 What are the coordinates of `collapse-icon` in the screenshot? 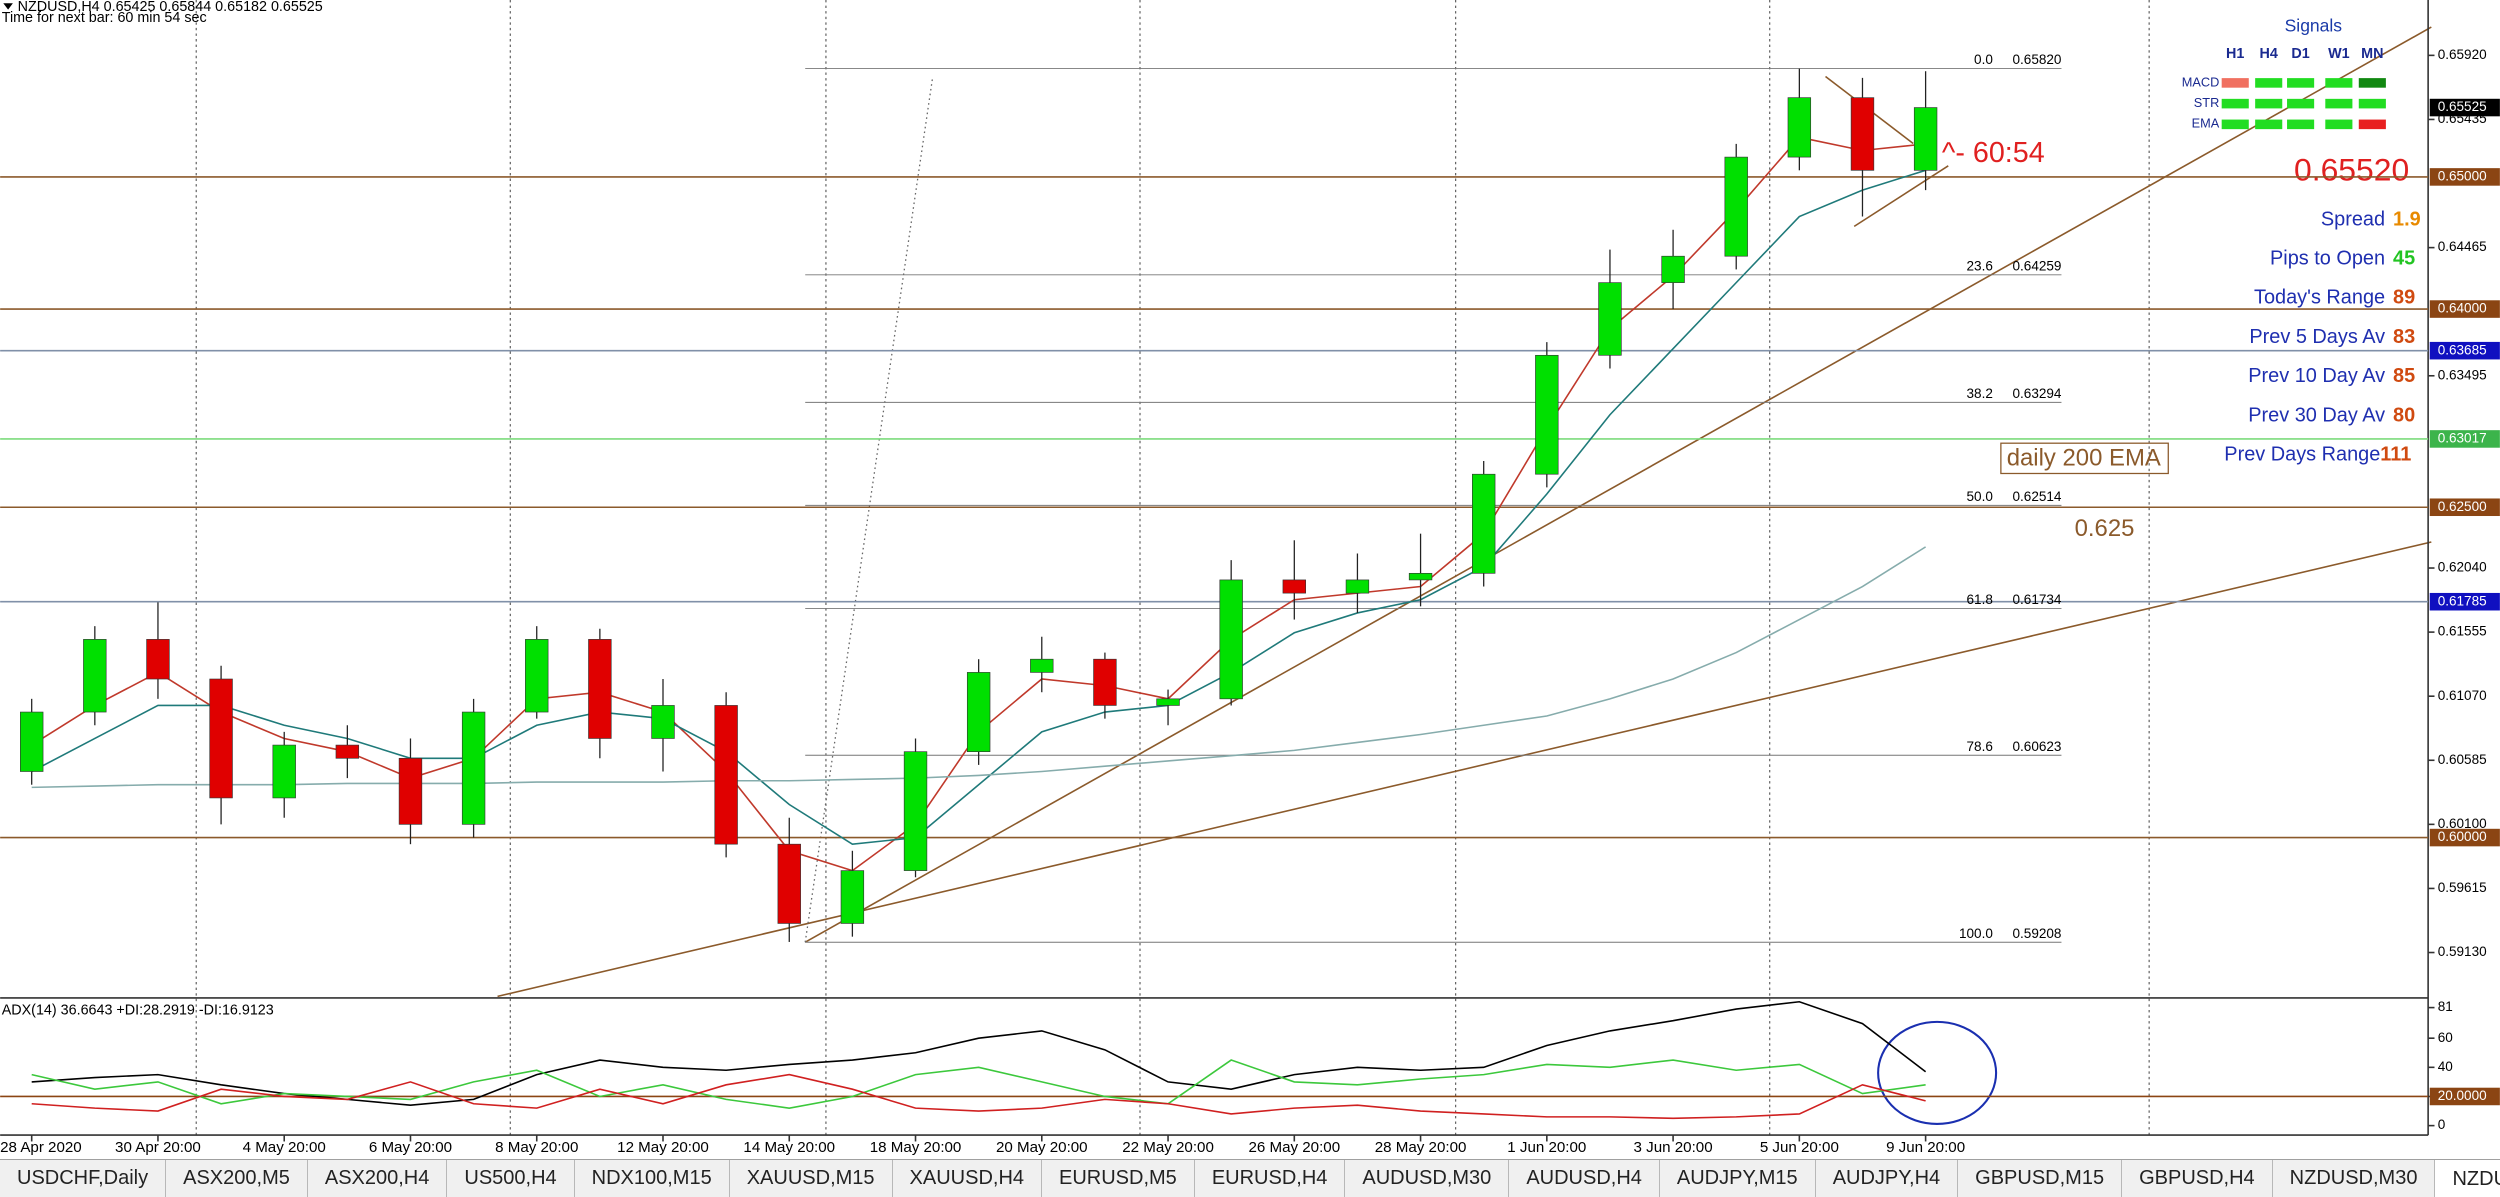 It's located at (8, 6).